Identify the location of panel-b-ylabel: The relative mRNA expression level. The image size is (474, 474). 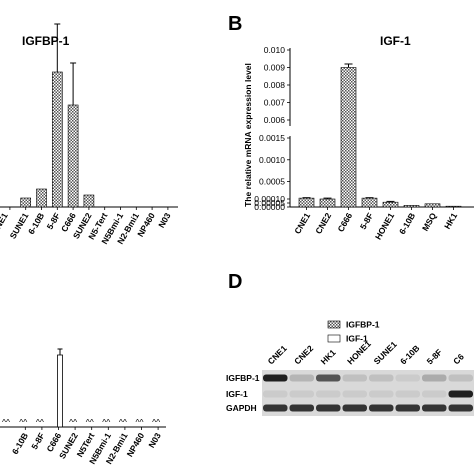
(248, 135).